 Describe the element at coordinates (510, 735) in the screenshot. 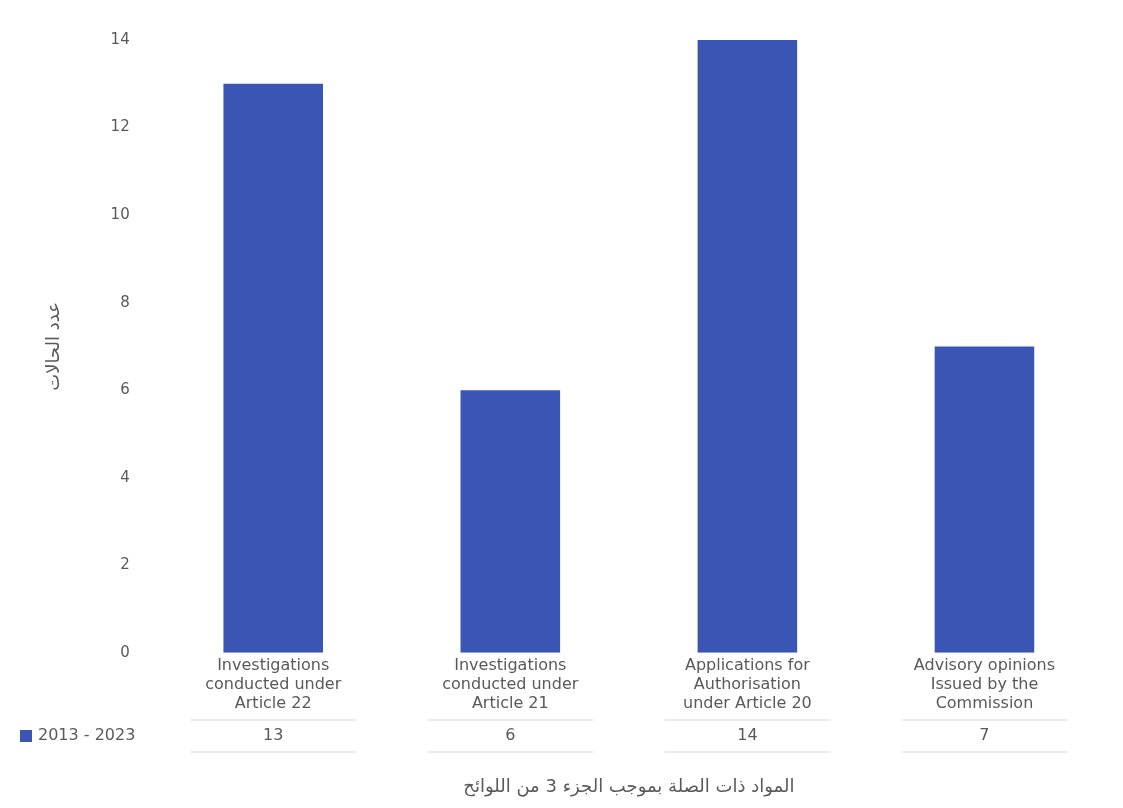

I see `data-label: 6` at that location.